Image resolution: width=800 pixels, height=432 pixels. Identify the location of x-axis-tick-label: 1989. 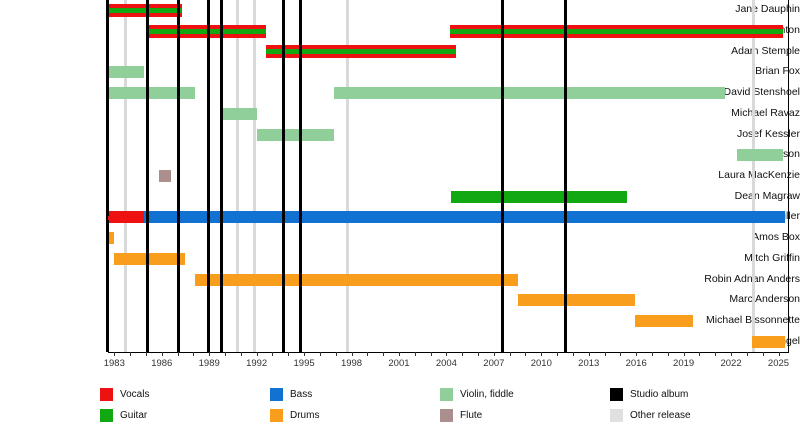
(209, 363).